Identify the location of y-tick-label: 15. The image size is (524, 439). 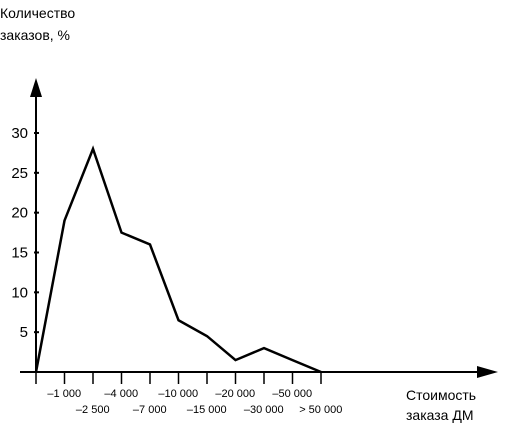
(19, 253).